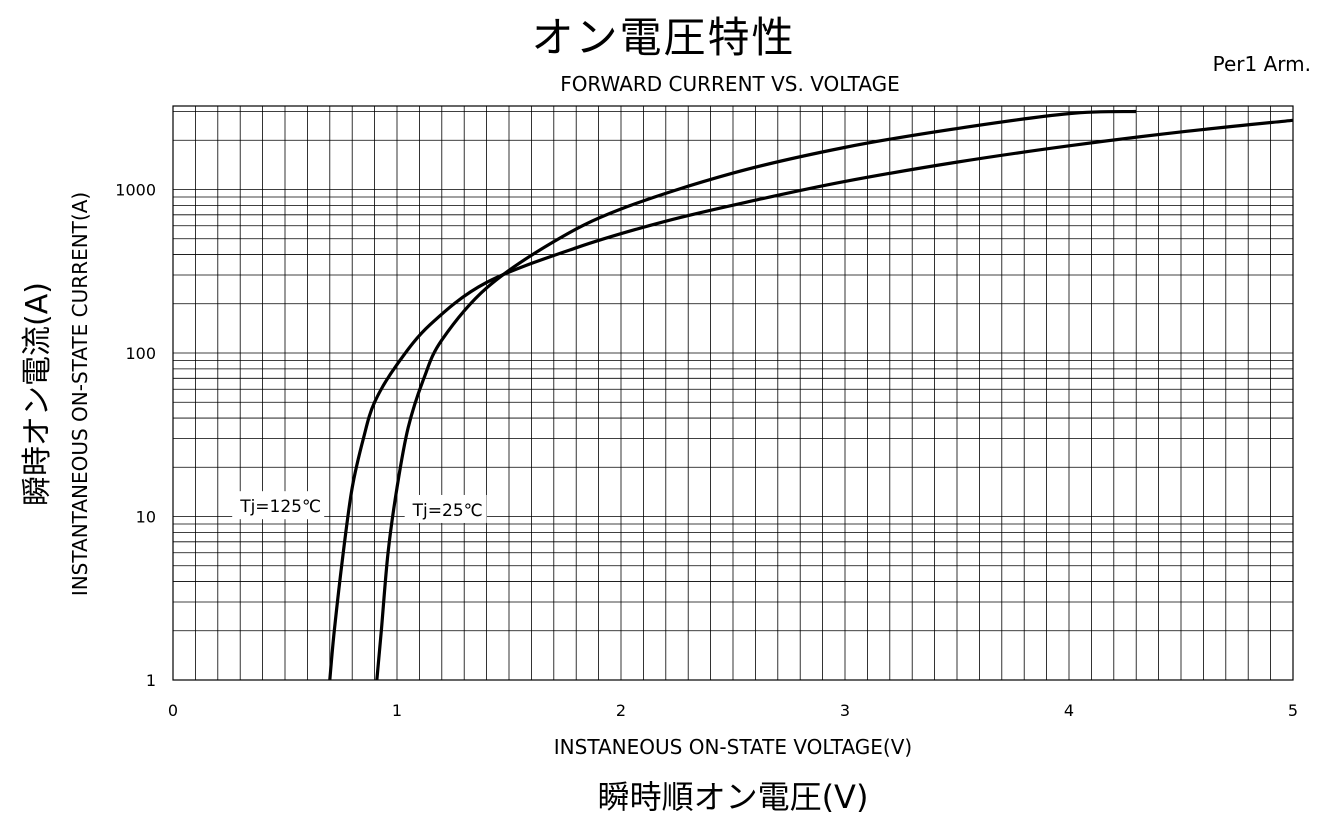 This screenshot has width=1327, height=818. What do you see at coordinates (1261, 64) in the screenshot?
I see `chart-note: Per1 Arm.` at bounding box center [1261, 64].